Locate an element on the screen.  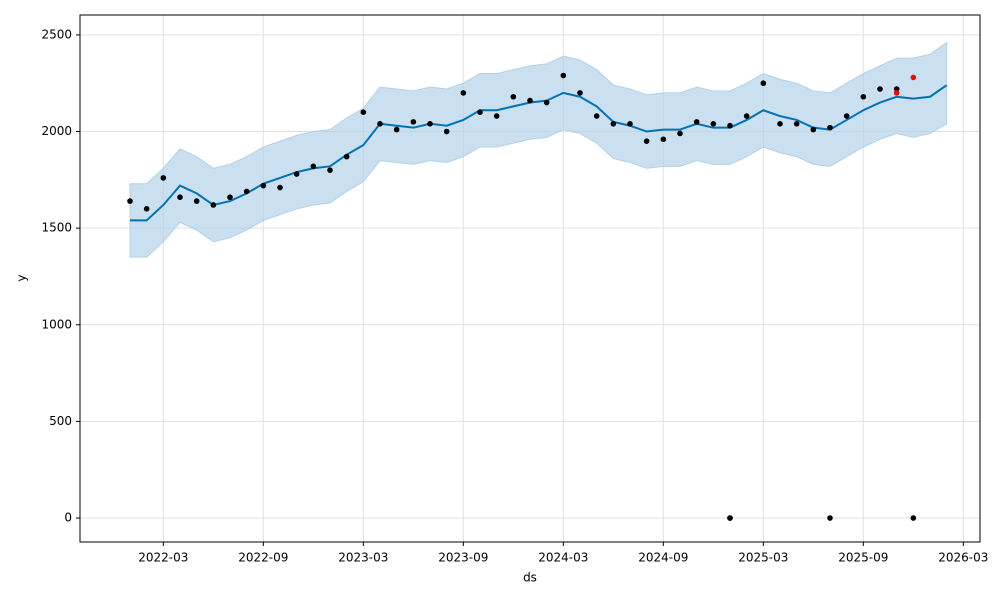
x-tick-label: 2023-03 is located at coordinates (363, 558).